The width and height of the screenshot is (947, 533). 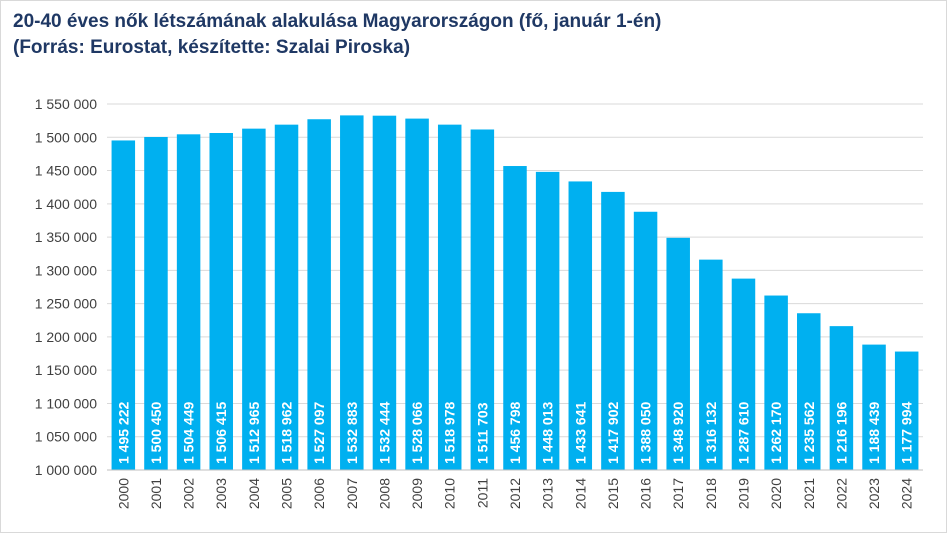 I want to click on y-tick-label: 1 250 000, so click(x=66, y=304).